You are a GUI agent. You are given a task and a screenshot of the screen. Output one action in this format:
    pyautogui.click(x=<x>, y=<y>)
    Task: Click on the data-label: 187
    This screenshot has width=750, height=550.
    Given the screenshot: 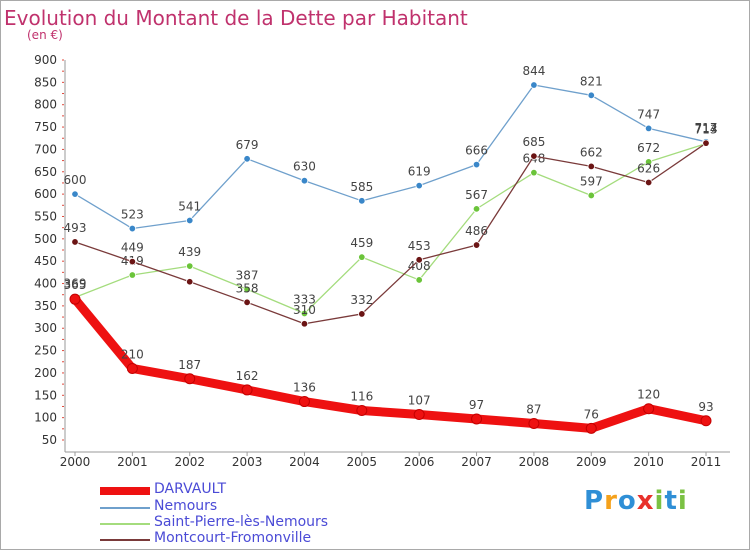 What is the action you would take?
    pyautogui.click(x=189, y=365)
    